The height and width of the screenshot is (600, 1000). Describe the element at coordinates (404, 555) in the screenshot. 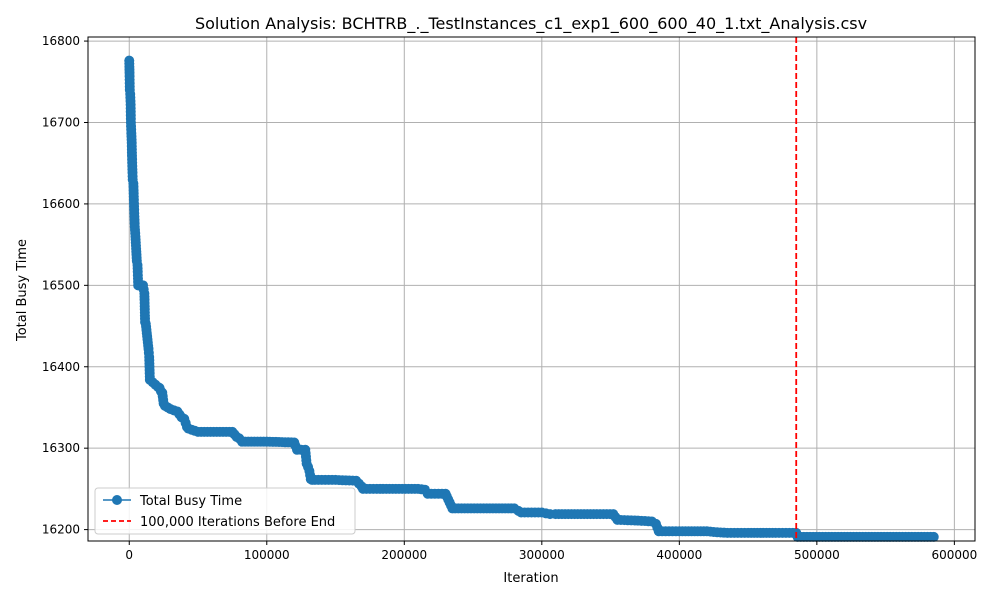

I see `x-tick-label: 200000` at that location.